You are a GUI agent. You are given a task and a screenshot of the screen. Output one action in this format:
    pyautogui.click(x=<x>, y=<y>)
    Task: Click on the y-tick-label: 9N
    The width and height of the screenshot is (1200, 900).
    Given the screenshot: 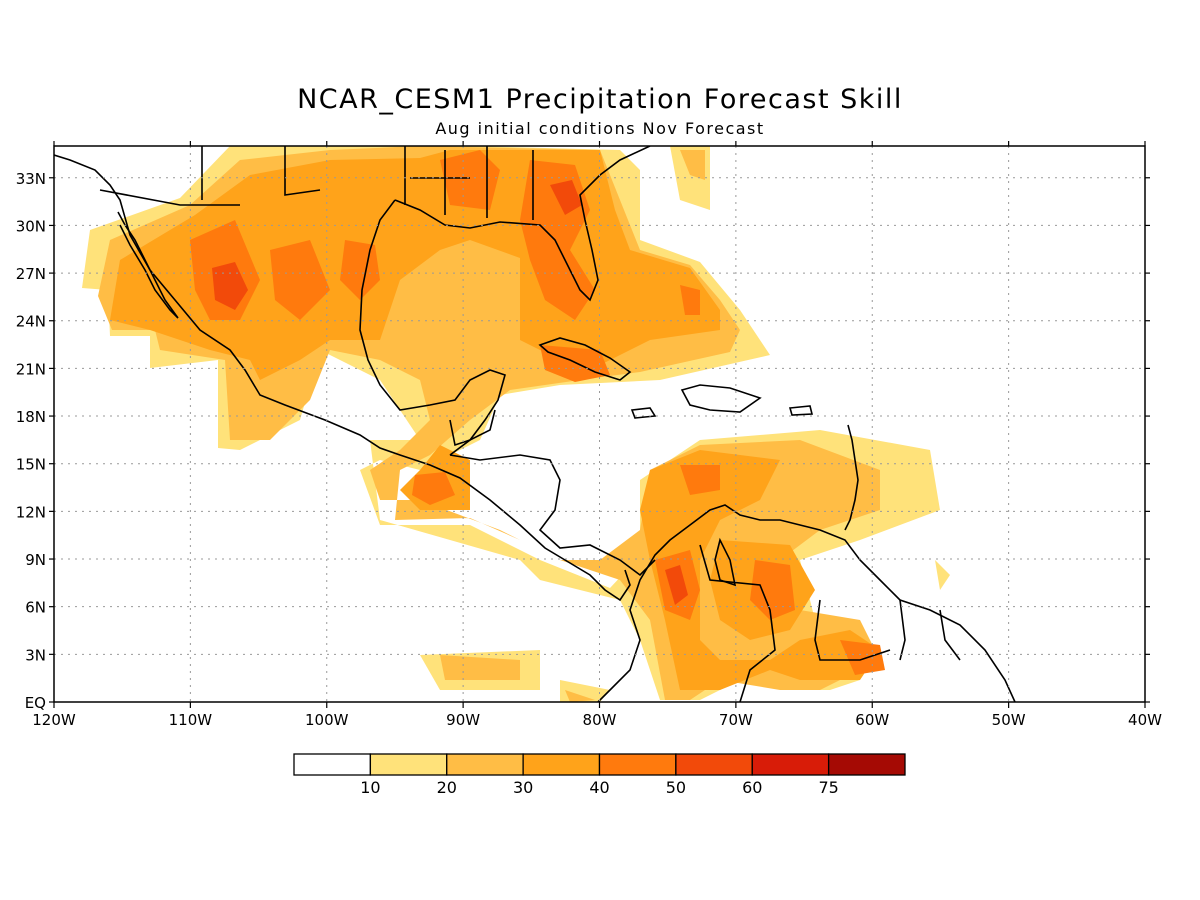 What is the action you would take?
    pyautogui.click(x=35, y=560)
    